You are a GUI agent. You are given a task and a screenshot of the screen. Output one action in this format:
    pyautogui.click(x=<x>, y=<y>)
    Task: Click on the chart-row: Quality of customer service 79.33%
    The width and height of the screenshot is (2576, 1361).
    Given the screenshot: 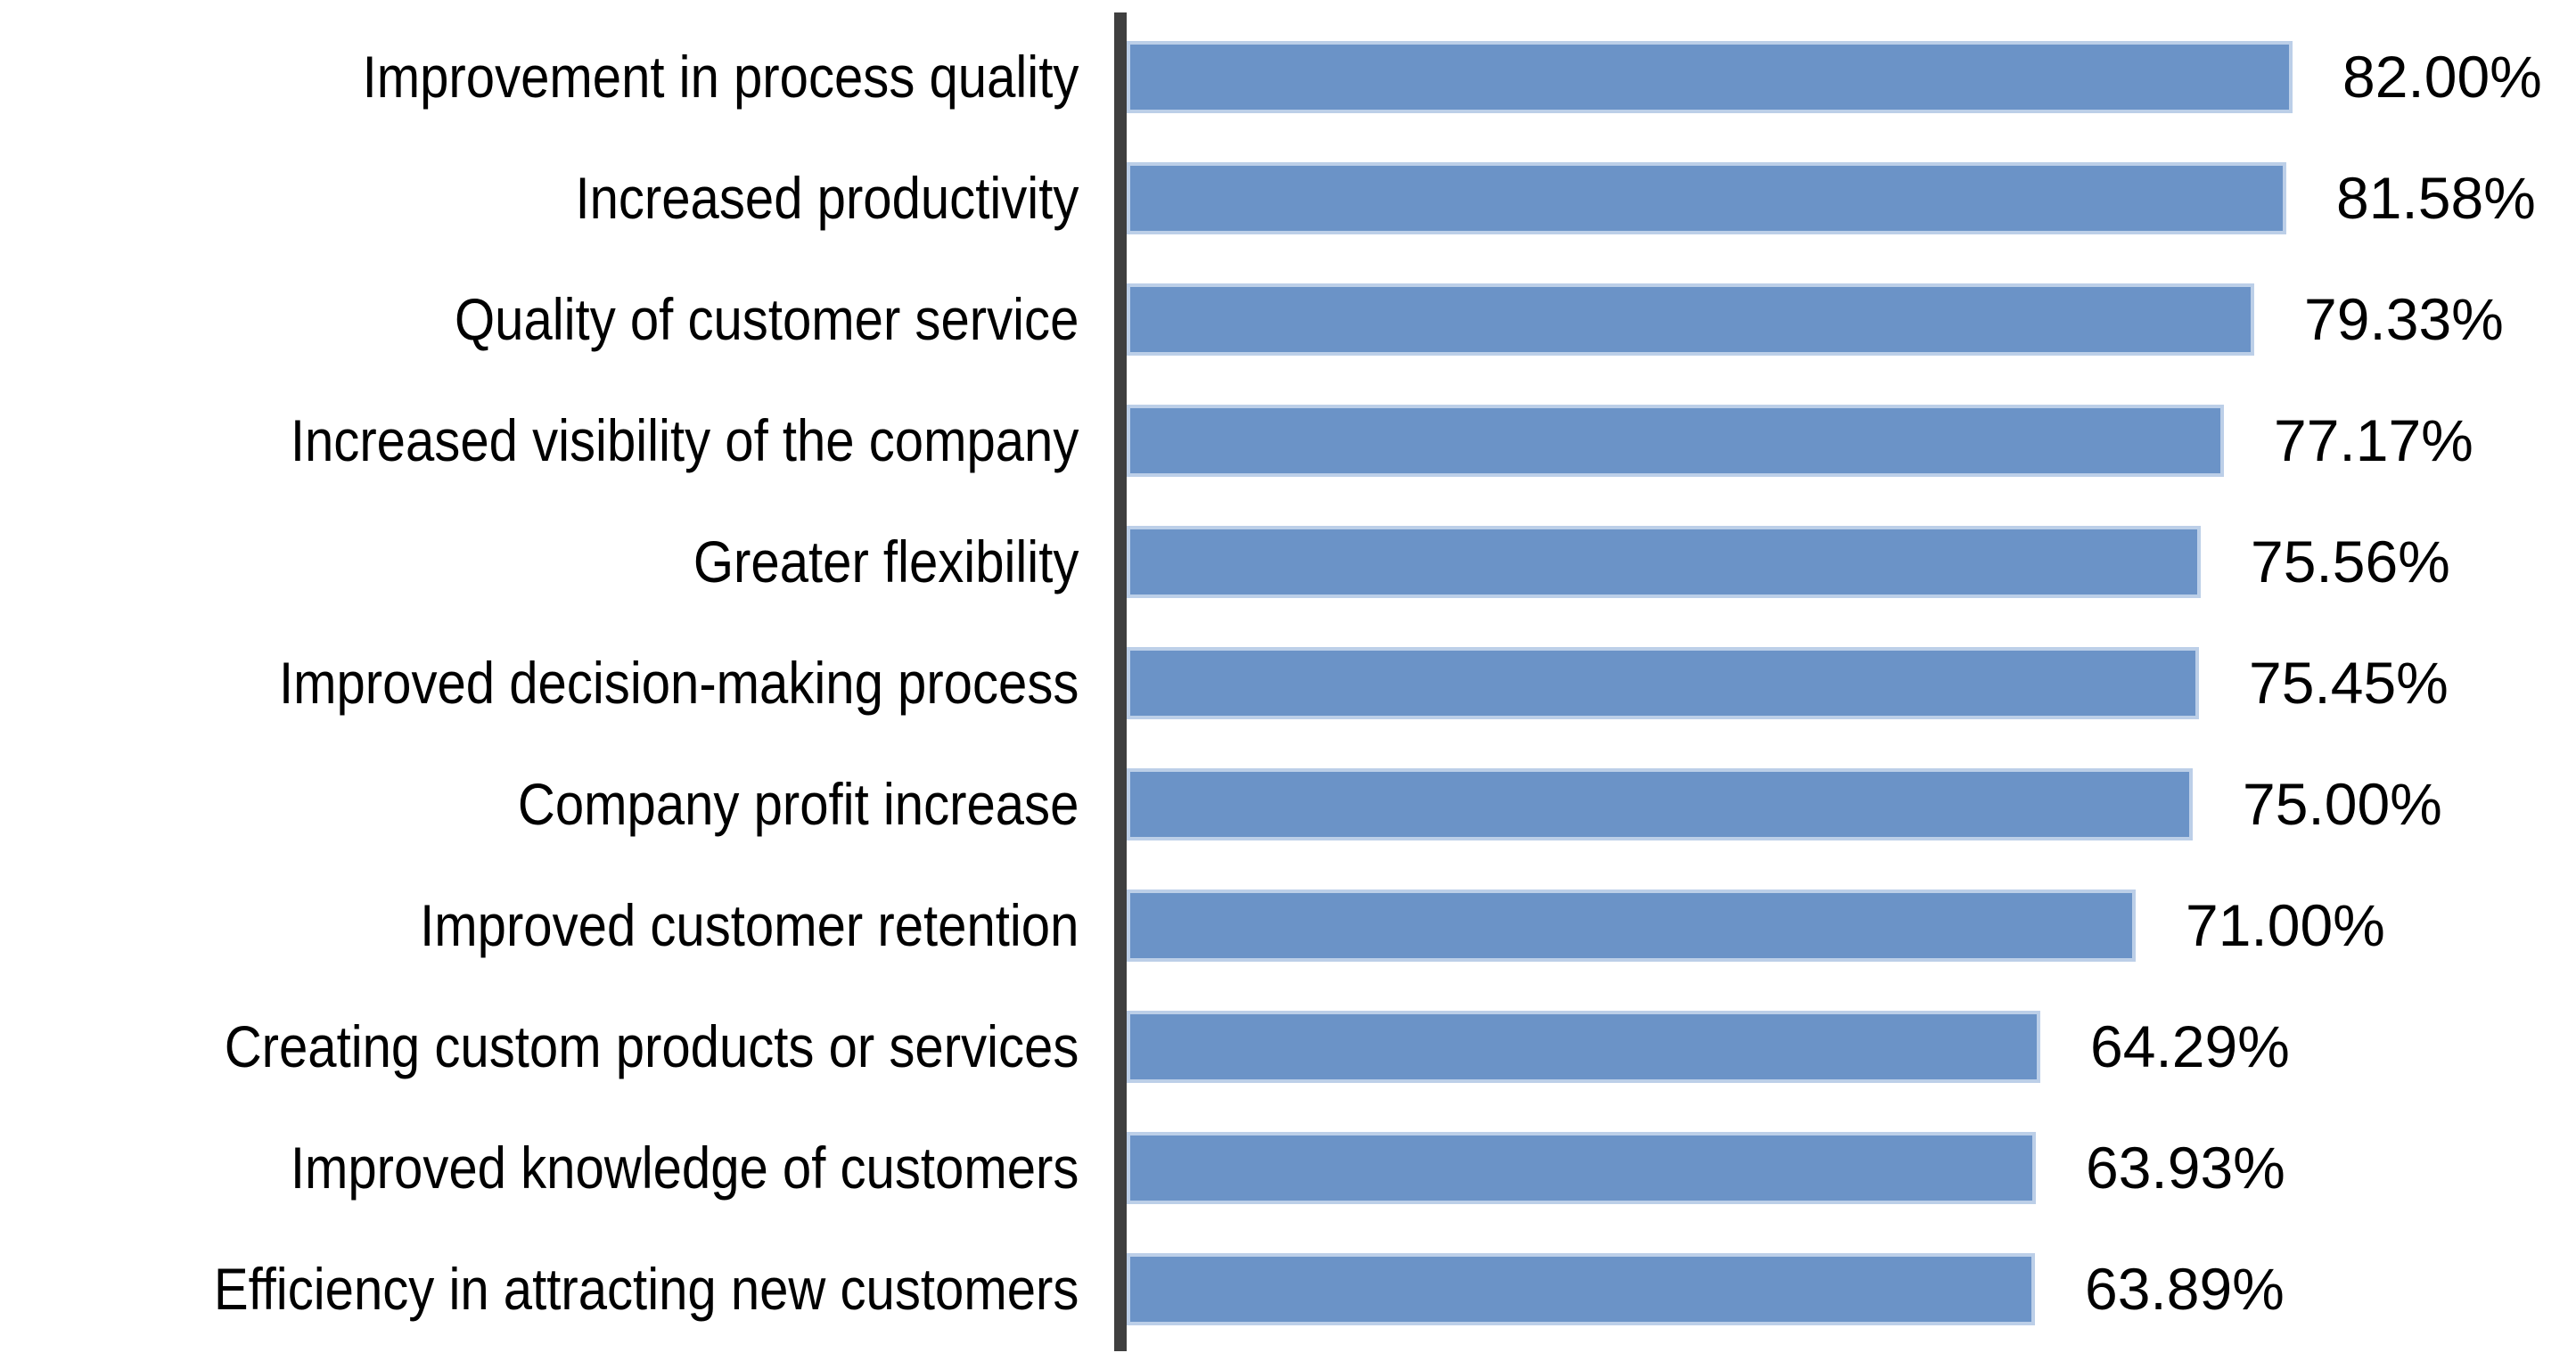 What is the action you would take?
    pyautogui.click(x=1288, y=319)
    